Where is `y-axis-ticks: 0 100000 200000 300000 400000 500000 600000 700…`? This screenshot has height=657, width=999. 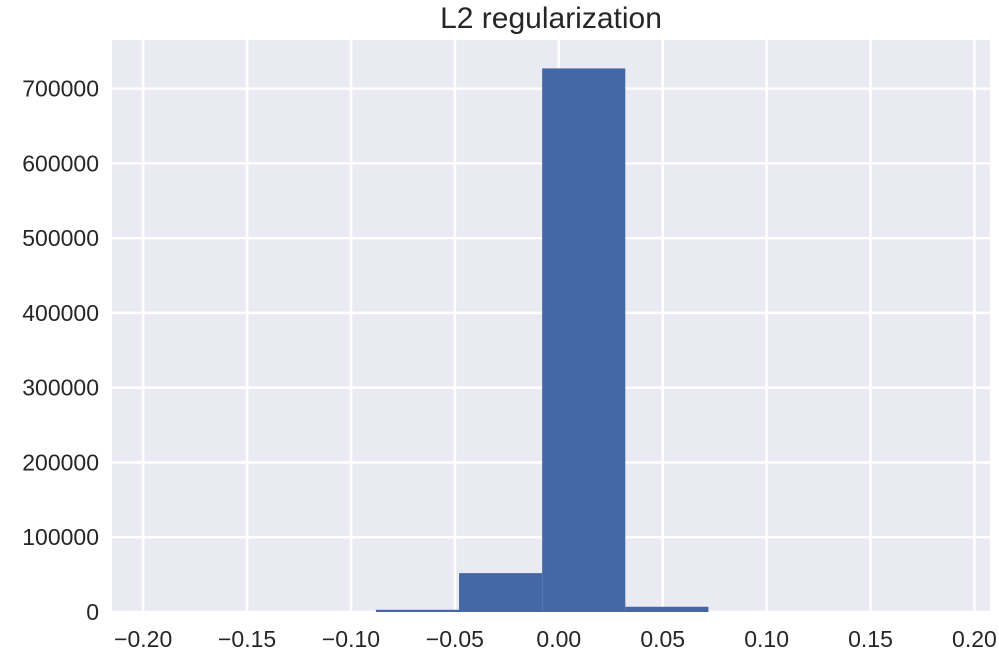 y-axis-ticks: 0 100000 200000 300000 400000 500000 600000 700… is located at coordinates (60, 350).